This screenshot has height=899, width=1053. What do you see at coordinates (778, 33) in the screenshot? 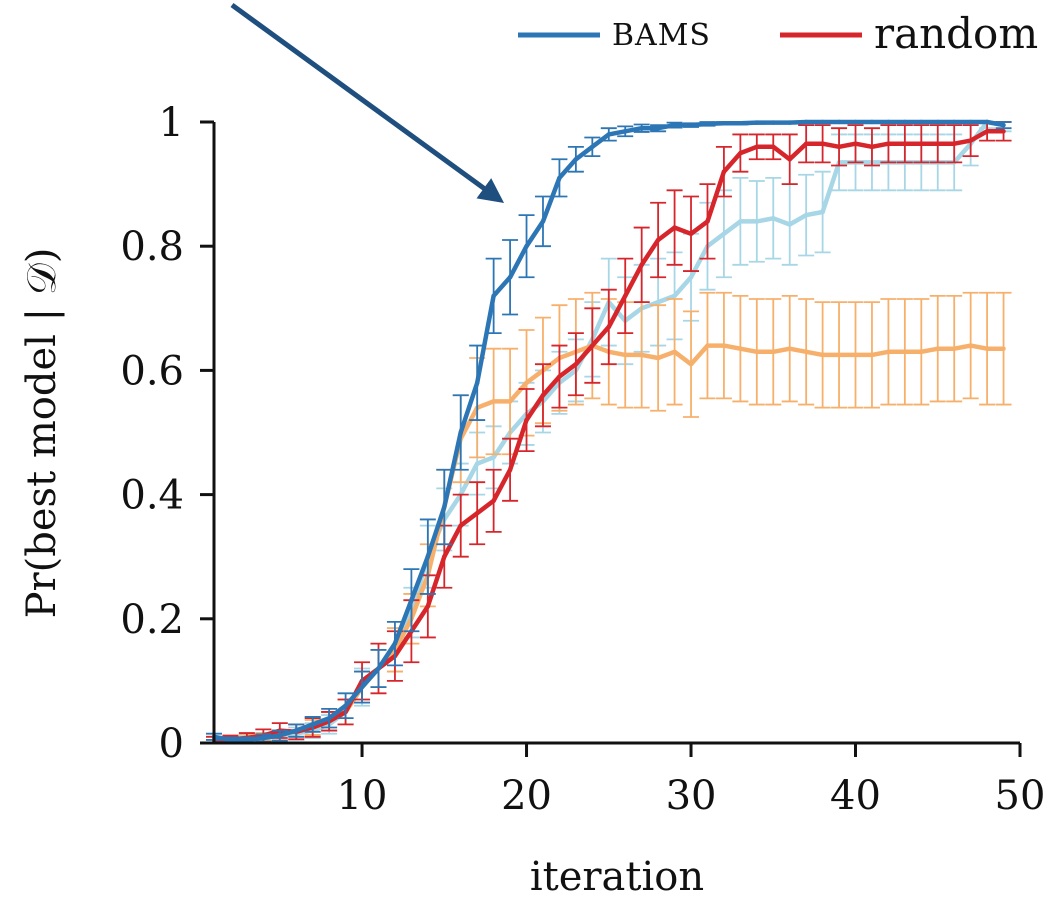
I see `legend: BAMS random` at bounding box center [778, 33].